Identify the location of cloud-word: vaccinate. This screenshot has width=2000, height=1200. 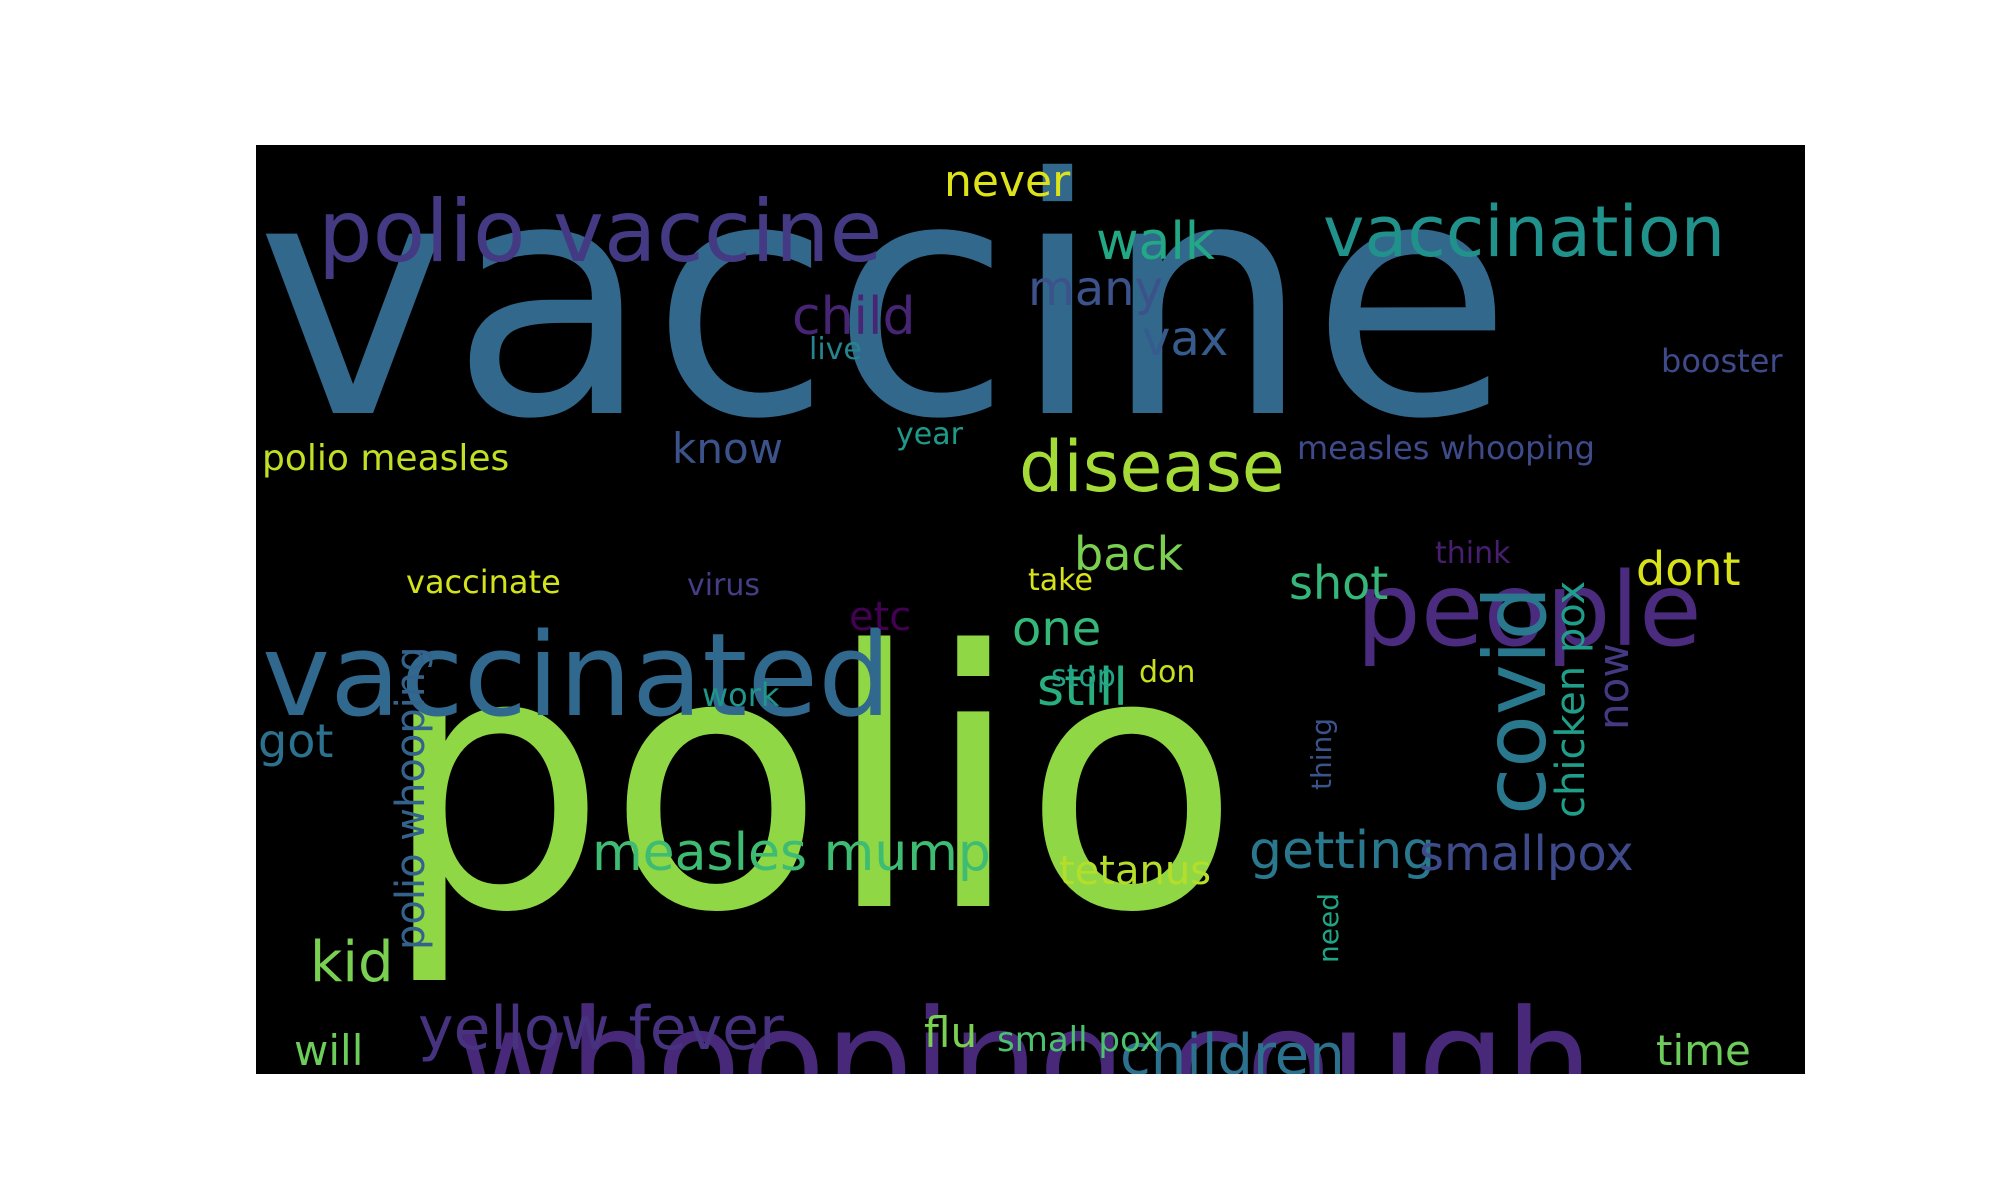
(483, 582).